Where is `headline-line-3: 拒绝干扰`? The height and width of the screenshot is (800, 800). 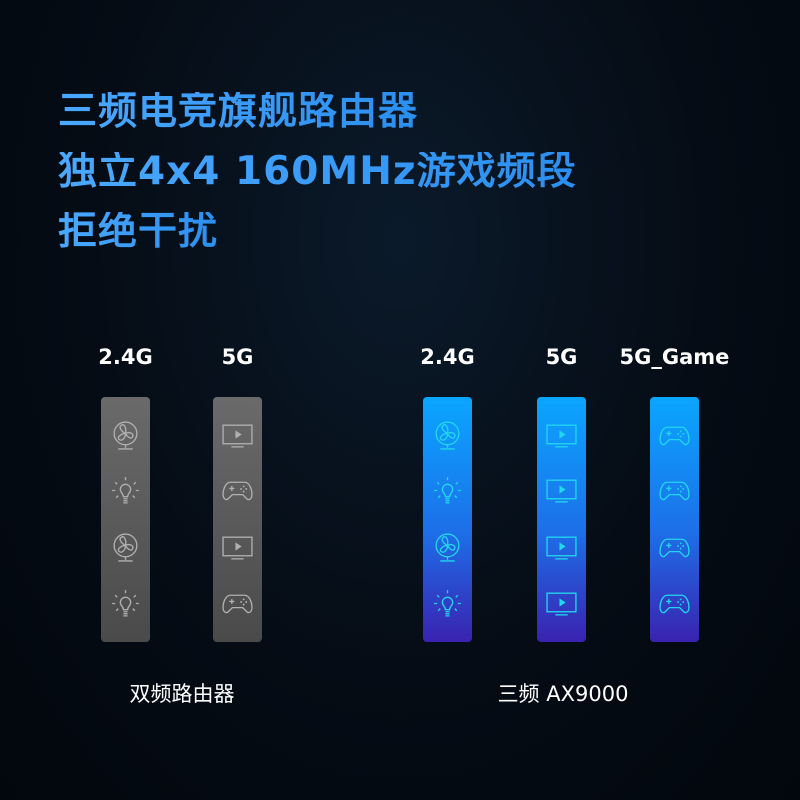
headline-line-3: 拒绝干扰 is located at coordinates (138, 231).